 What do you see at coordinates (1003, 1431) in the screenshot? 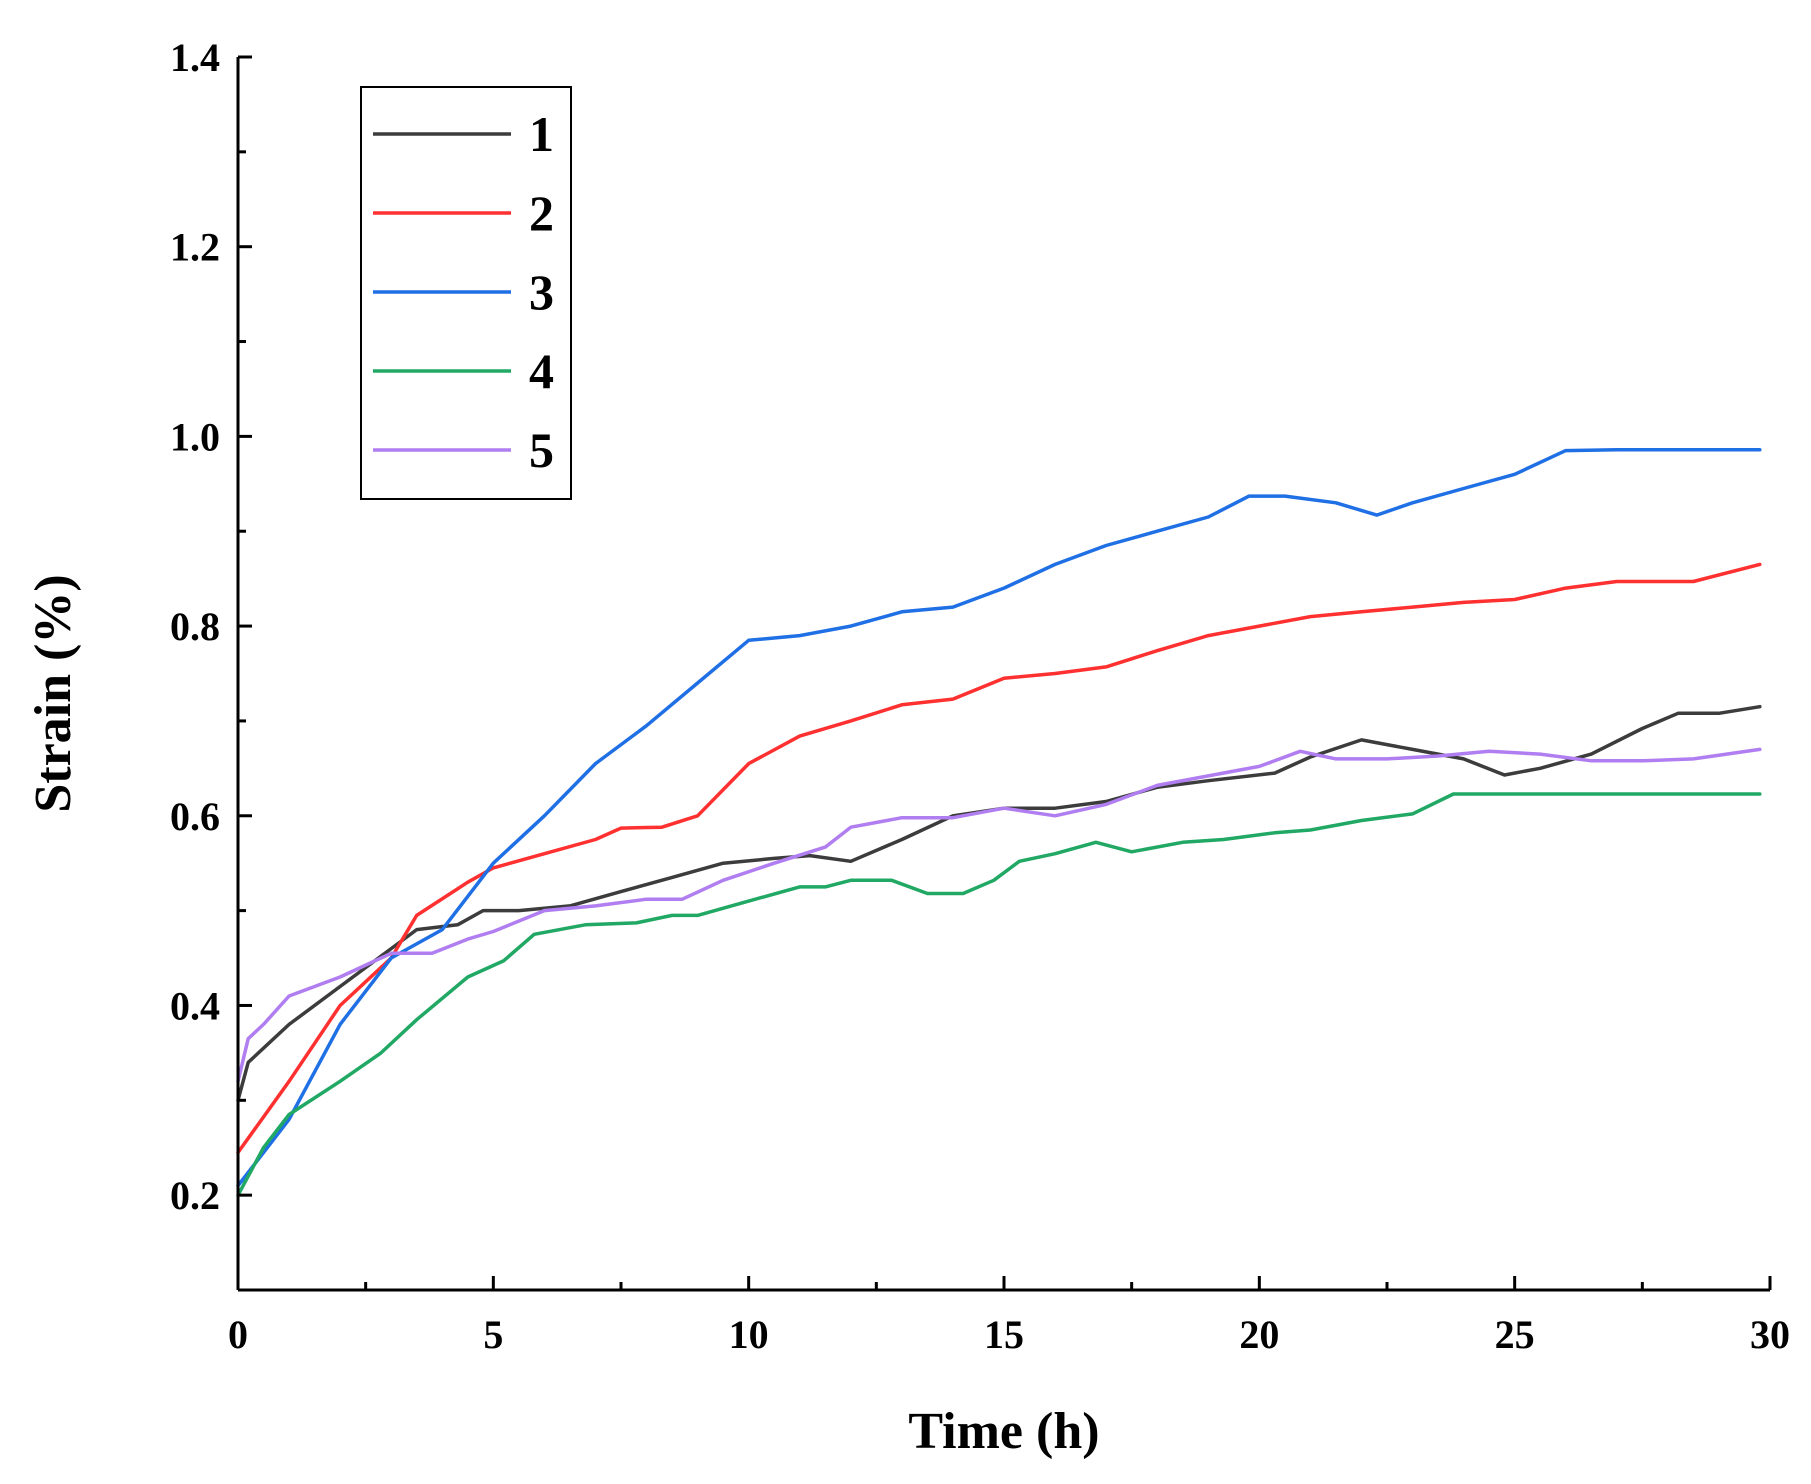
I see `x-axis-title: Time (h)` at bounding box center [1003, 1431].